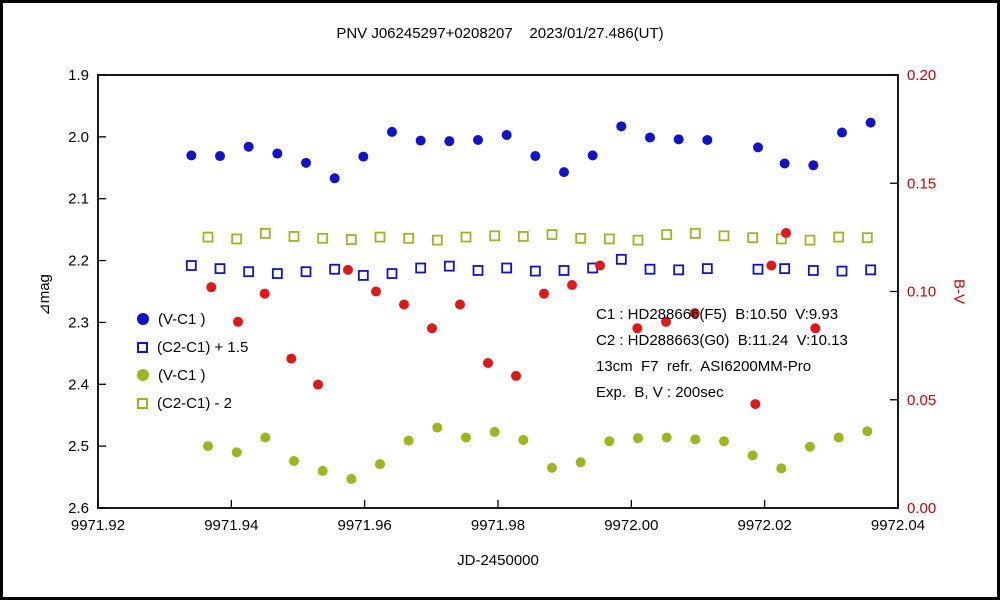 The image size is (1000, 600). Describe the element at coordinates (78, 137) in the screenshot. I see `y-left-tick-label: 2.0` at that location.